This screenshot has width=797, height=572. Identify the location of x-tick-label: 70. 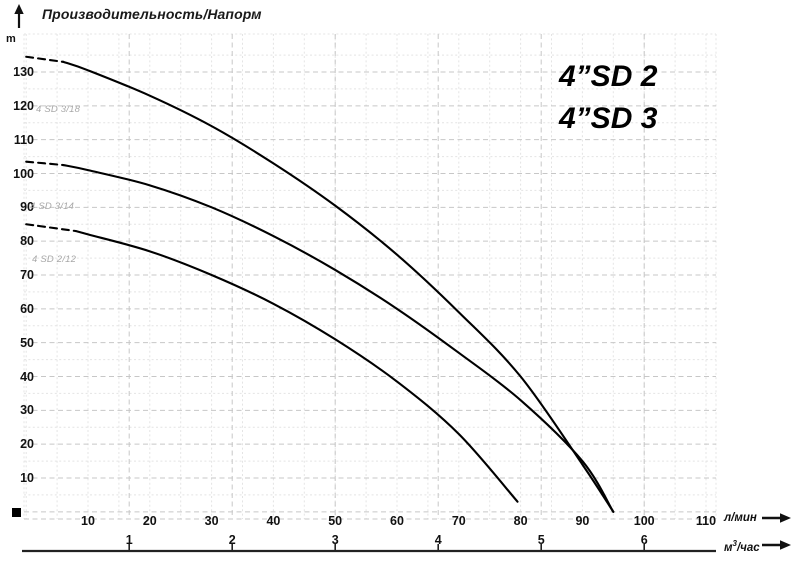
(458, 521).